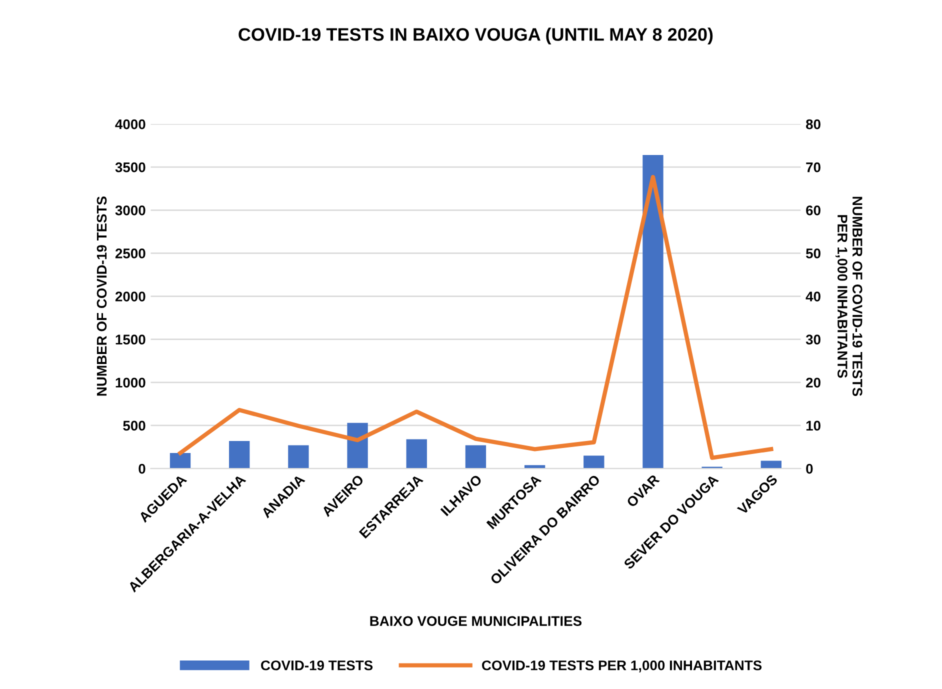  Describe the element at coordinates (809, 469) in the screenshot. I see `y2-tick-label: 0` at that location.